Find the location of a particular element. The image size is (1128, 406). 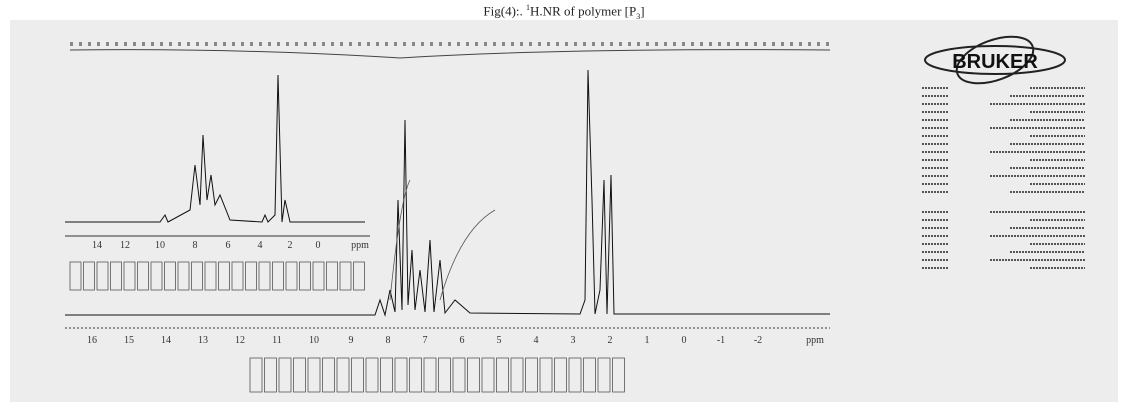

logo-text: BRUKER is located at coordinates (995, 62).